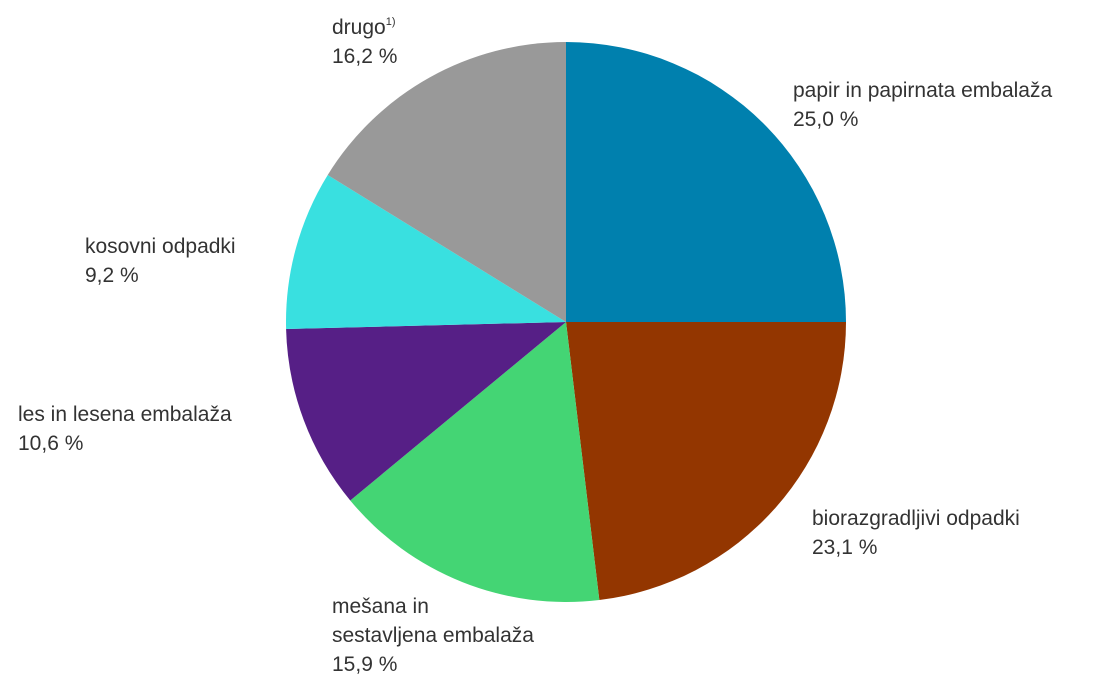 The width and height of the screenshot is (1120, 681). I want to click on slice-value-5: 16,2 %, so click(364, 56).